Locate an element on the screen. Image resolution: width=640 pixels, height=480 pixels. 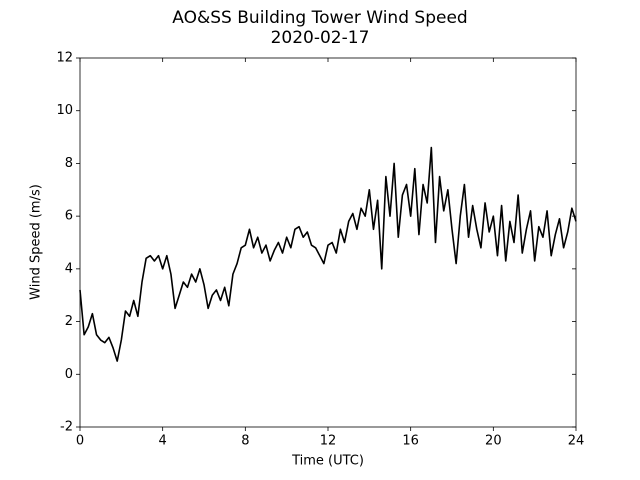
y-tick-label: 12 is located at coordinates (64, 58).